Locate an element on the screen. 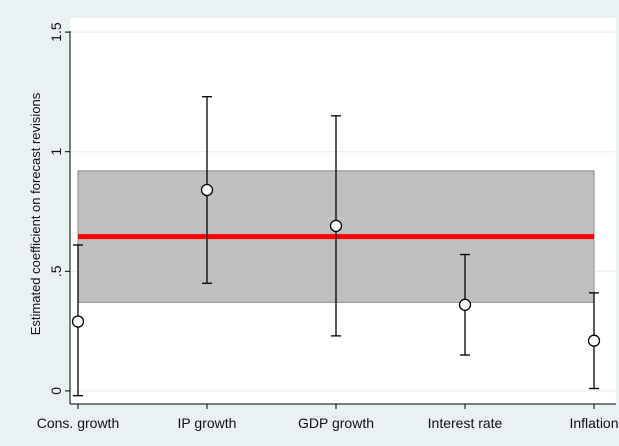  y-tick-label: 1.5 is located at coordinates (56, 32).